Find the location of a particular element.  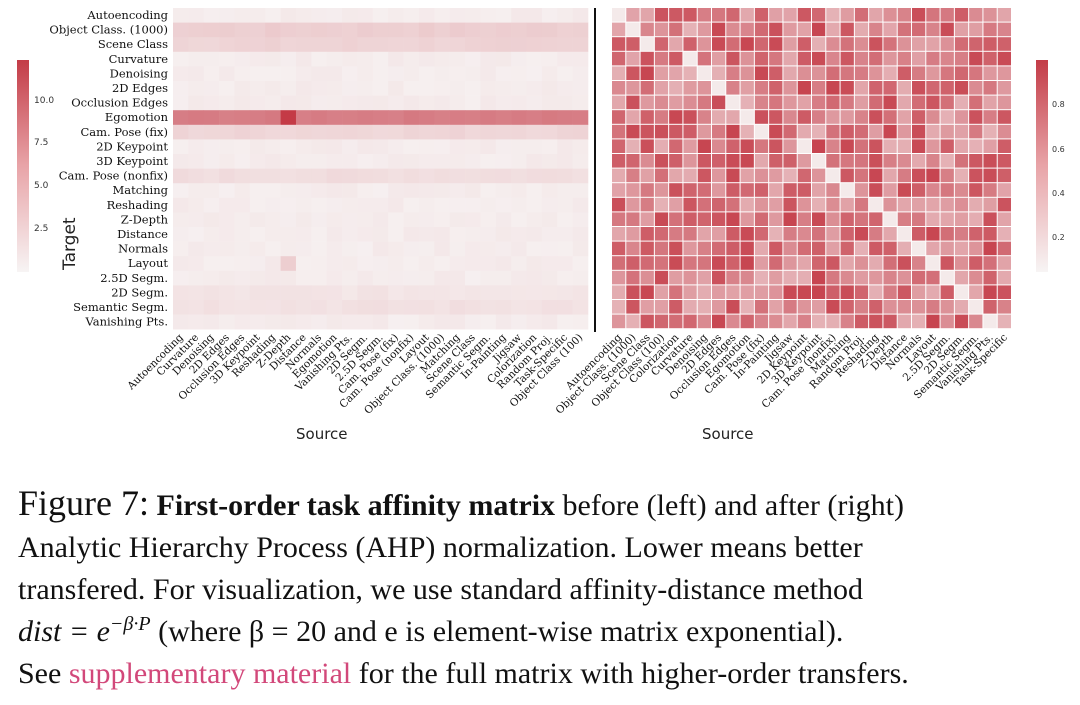

y-axis-label: Target is located at coordinates (70, 244).